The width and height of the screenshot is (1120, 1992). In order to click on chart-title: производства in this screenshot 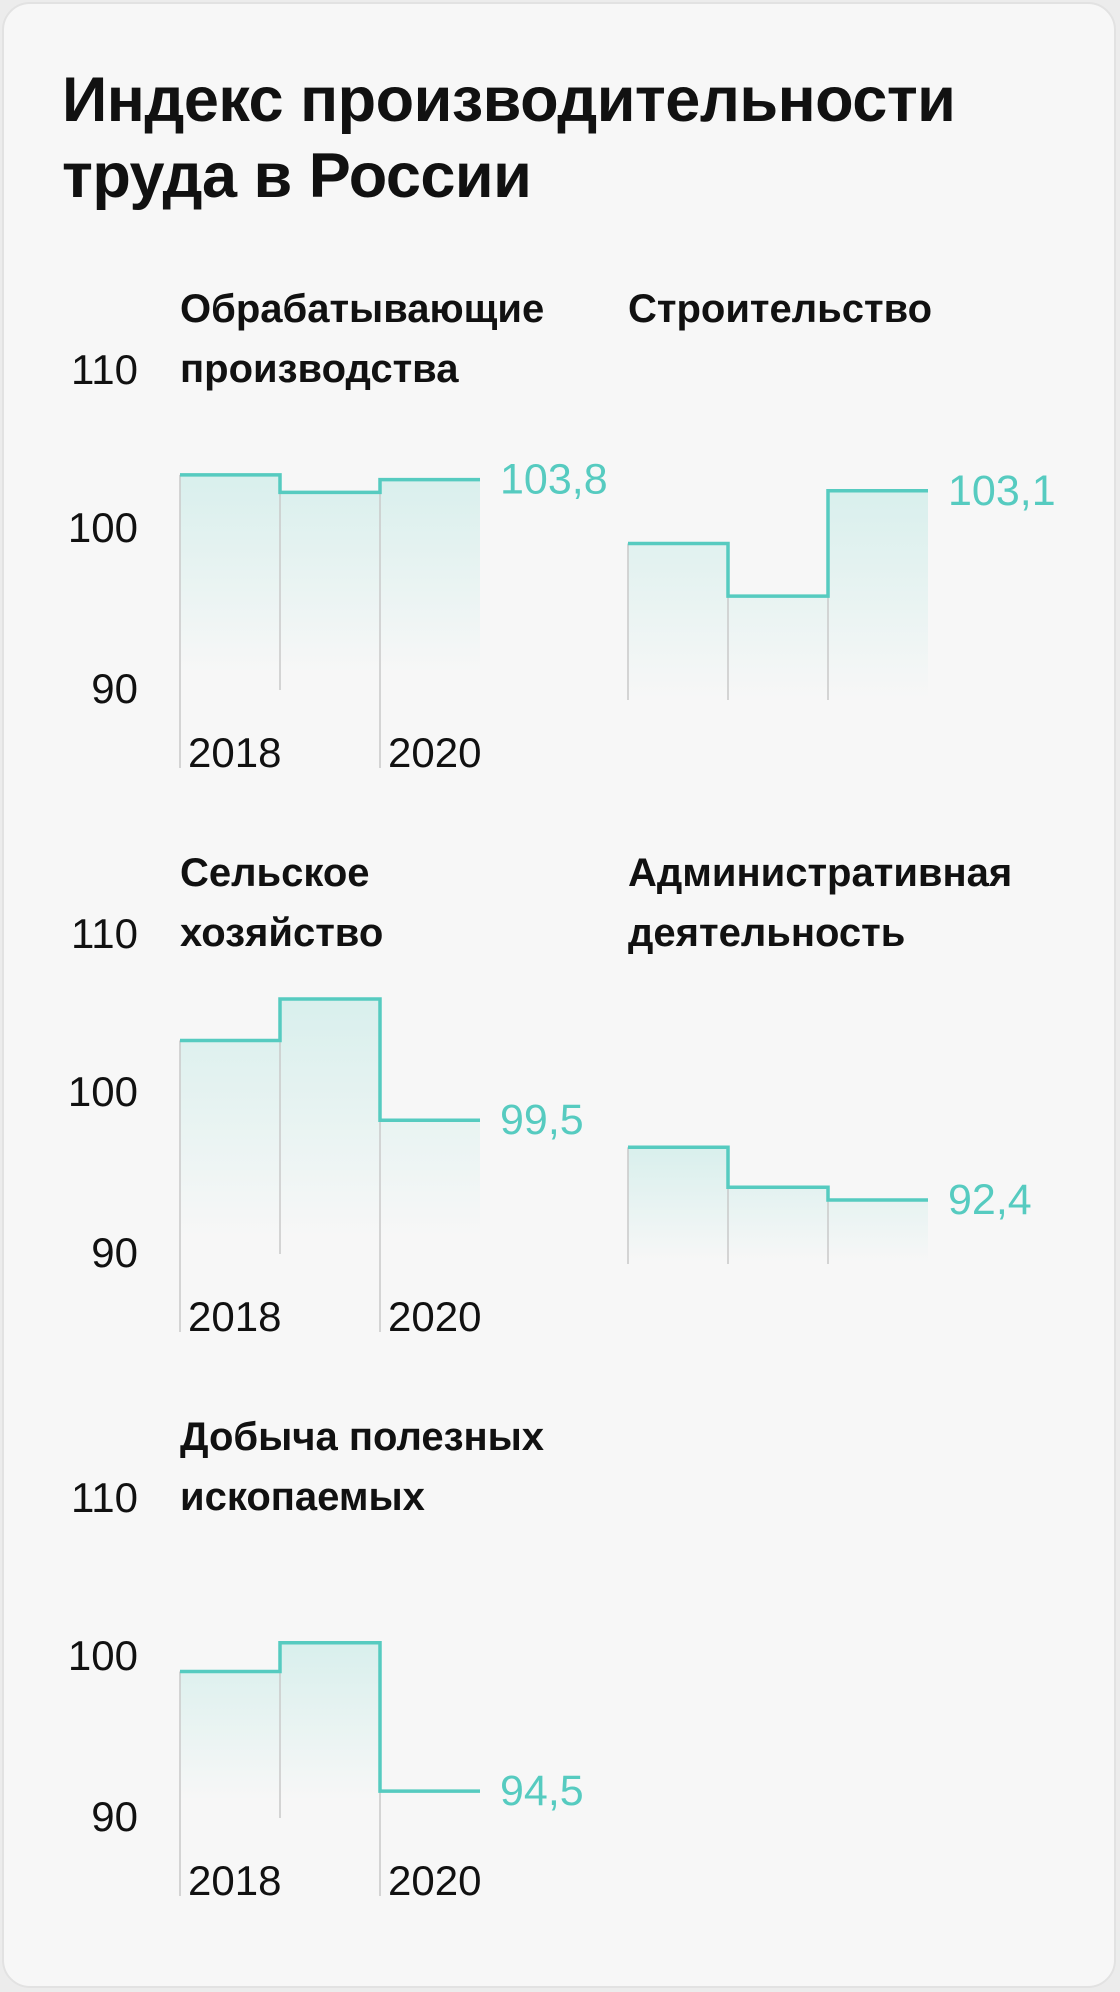, I will do `click(319, 369)`.